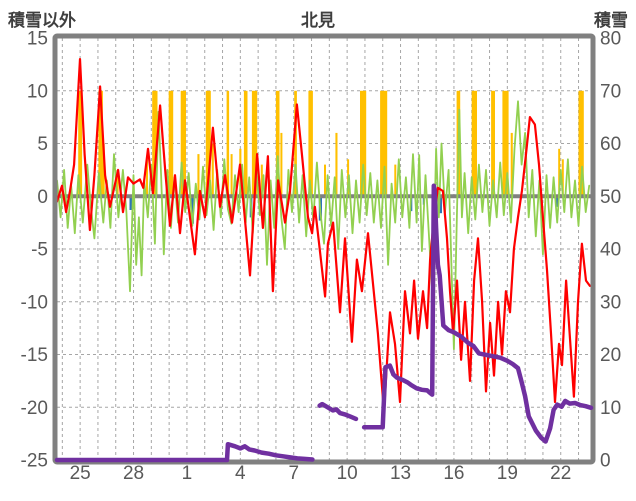 This screenshot has height=501, width=636. What do you see at coordinates (610, 197) in the screenshot?
I see `svg-text: 50` at bounding box center [610, 197].